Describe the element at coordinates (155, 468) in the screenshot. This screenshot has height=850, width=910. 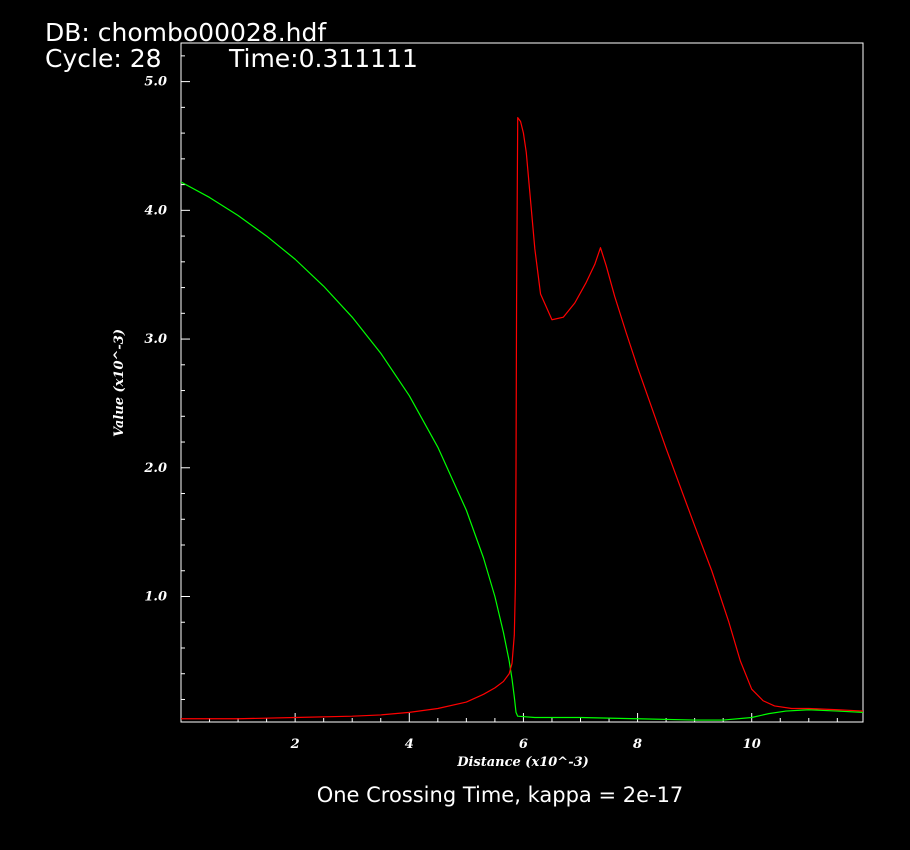
I see `y-tick-label: 2.0` at that location.